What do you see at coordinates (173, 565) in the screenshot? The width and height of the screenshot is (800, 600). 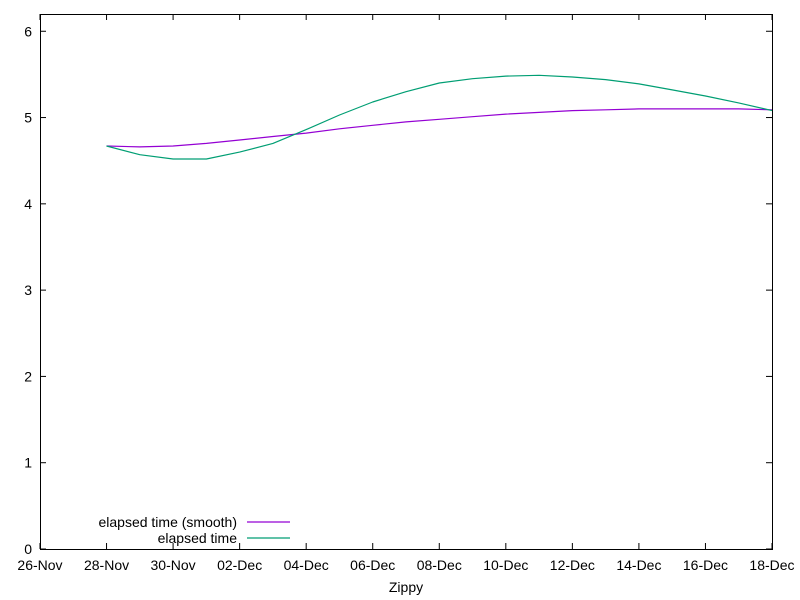 I see `x-tick-label: 30-Nov` at bounding box center [173, 565].